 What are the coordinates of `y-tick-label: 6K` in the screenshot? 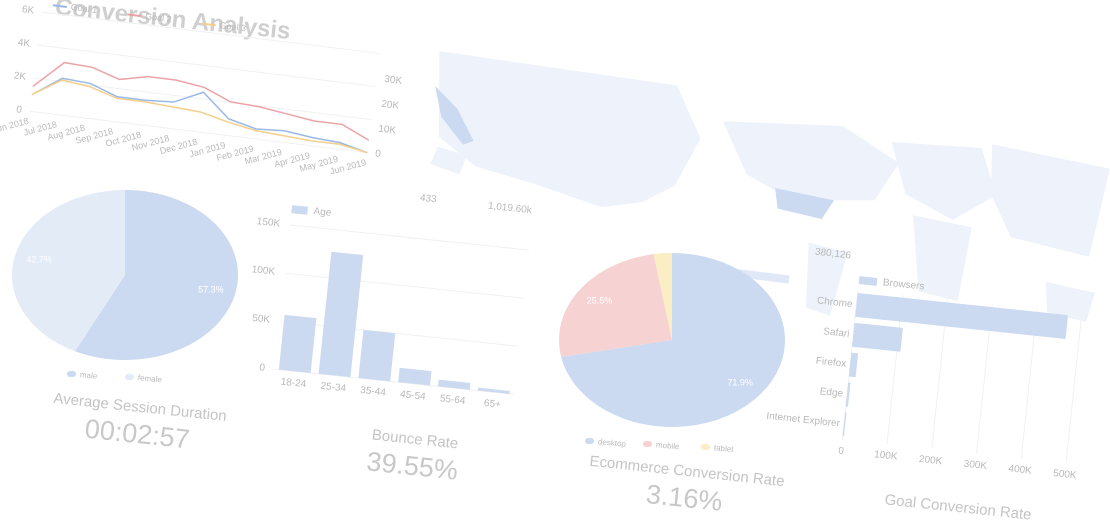 It's located at (28, 10).